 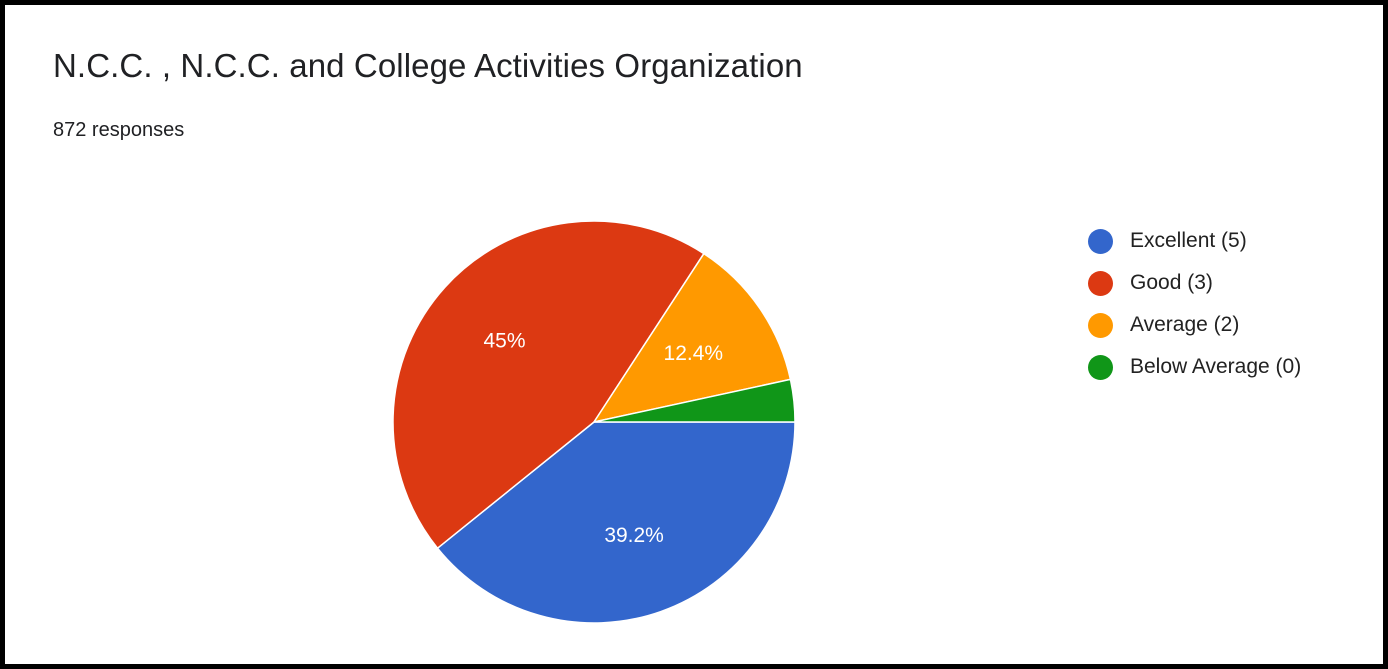 I want to click on legend-item: Below Average (0), so click(x=1194, y=367).